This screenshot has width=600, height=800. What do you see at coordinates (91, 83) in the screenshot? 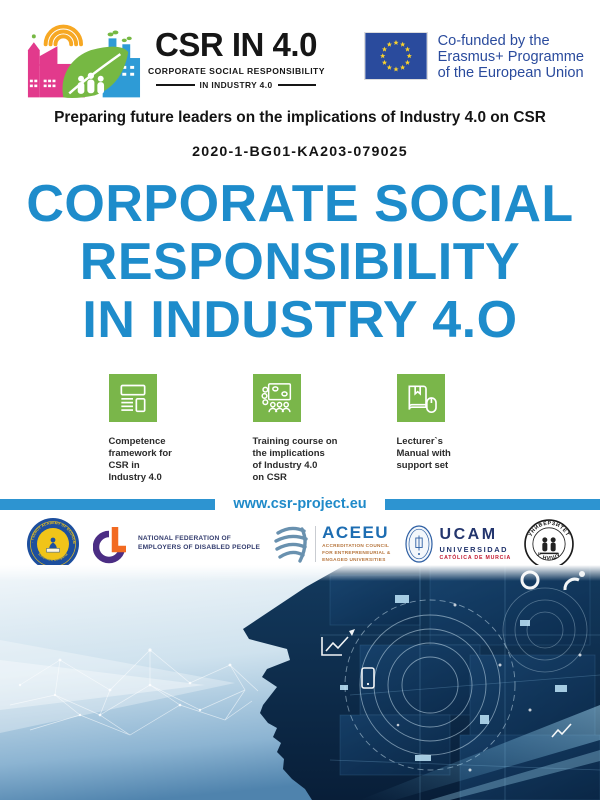
I see `people-icon` at bounding box center [91, 83].